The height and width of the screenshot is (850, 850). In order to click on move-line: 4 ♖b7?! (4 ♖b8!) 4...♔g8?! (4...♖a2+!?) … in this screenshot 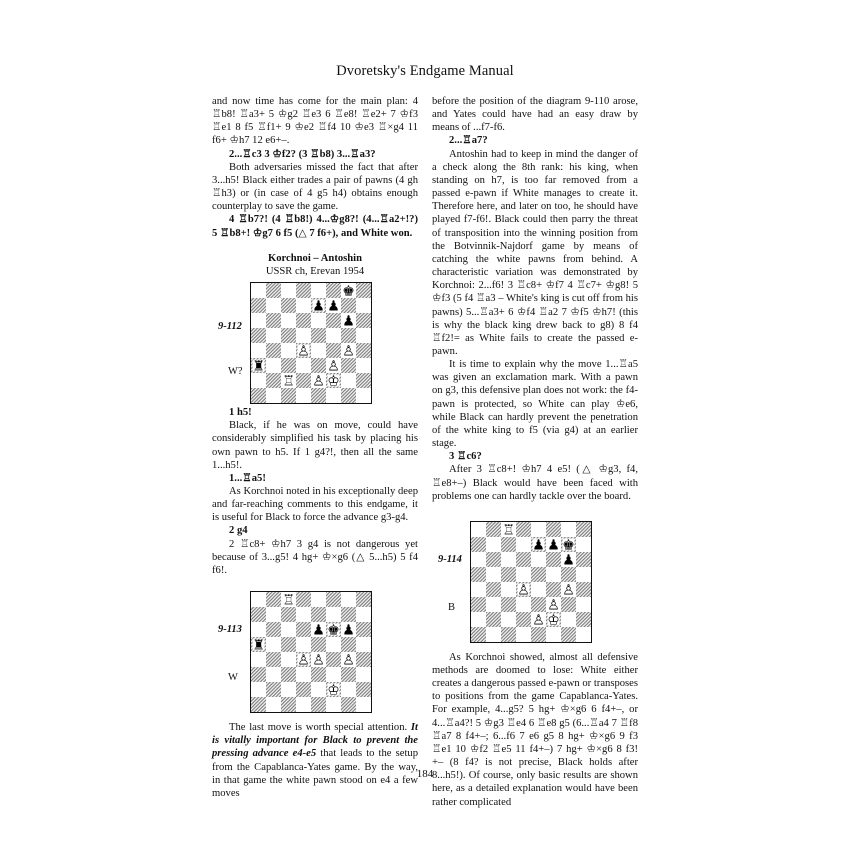, I will do `click(315, 226)`.